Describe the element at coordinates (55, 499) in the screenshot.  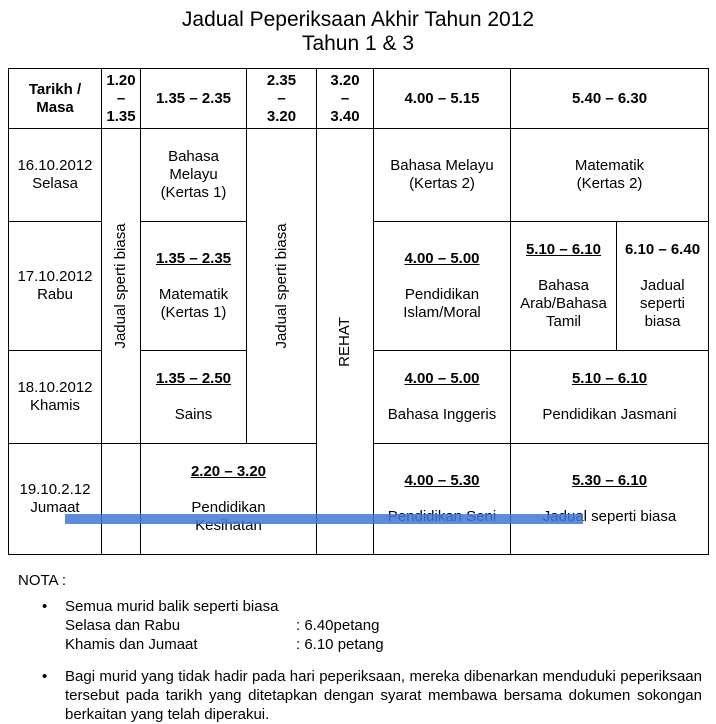
I see `date-cell-jumaat: 19.10.2.12 Jumaat` at that location.